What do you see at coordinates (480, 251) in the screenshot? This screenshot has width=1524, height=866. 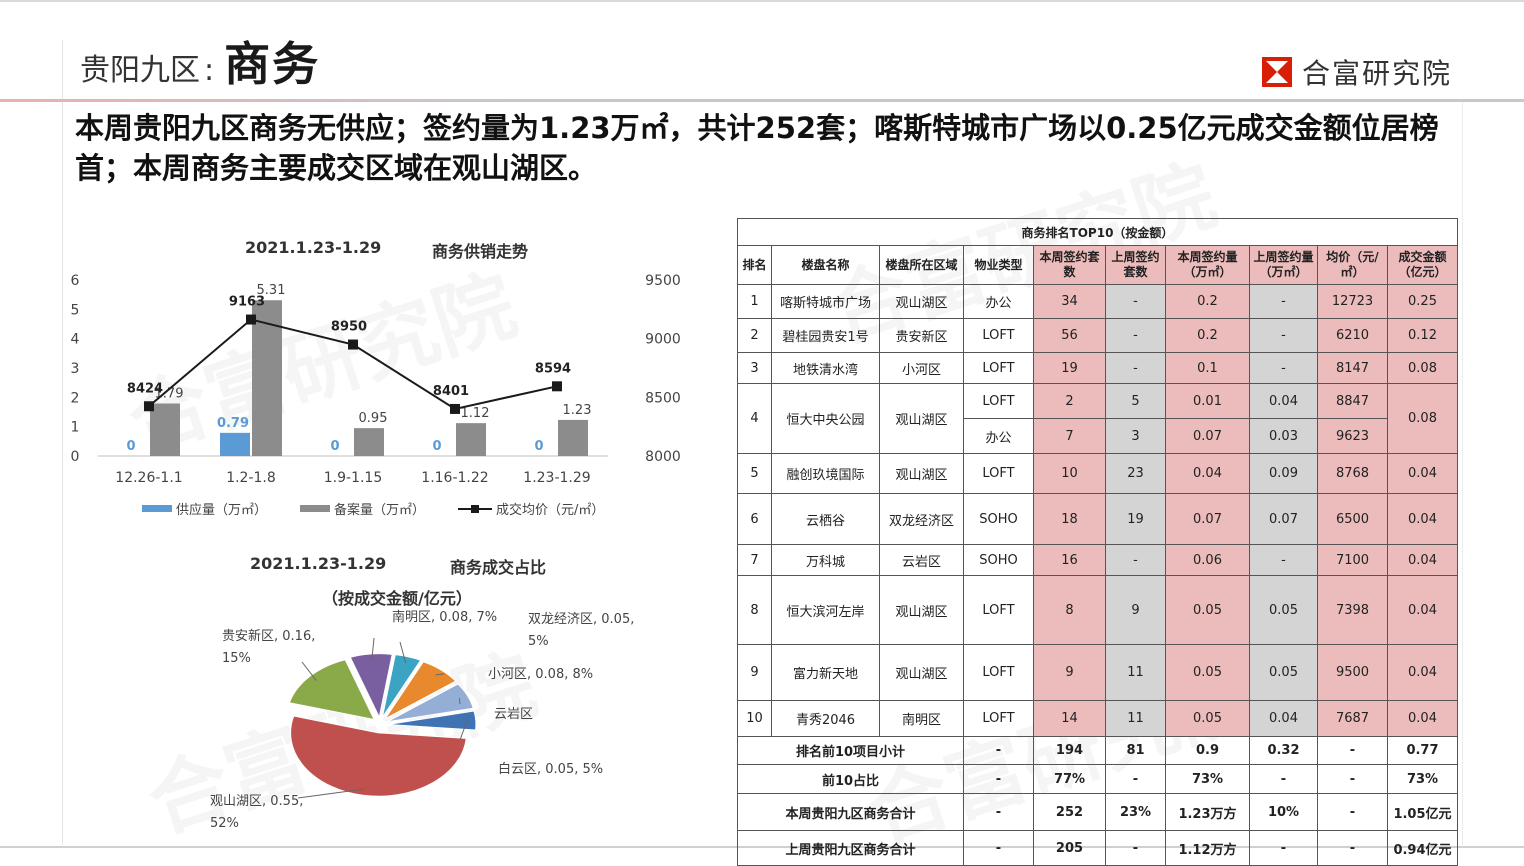 I see `bar-chart-subtitle: 商务供销走势` at bounding box center [480, 251].